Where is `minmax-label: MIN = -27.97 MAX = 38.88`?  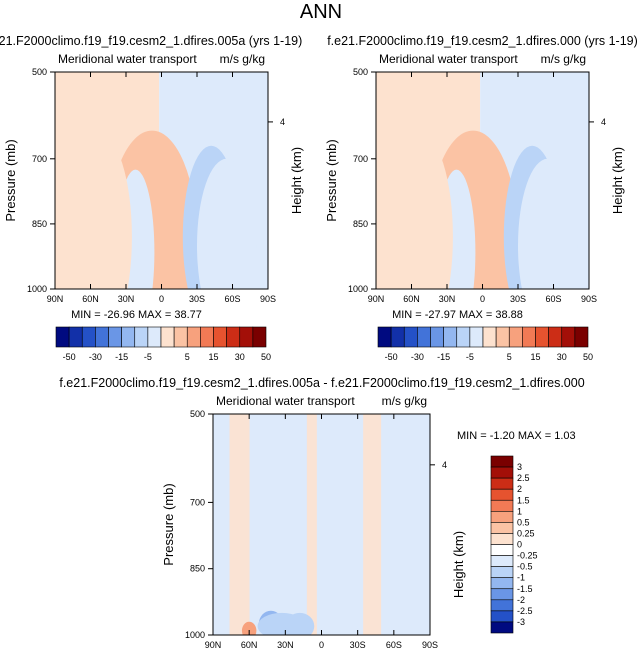 minmax-label: MIN = -27.97 MAX = 38.88 is located at coordinates (457, 315).